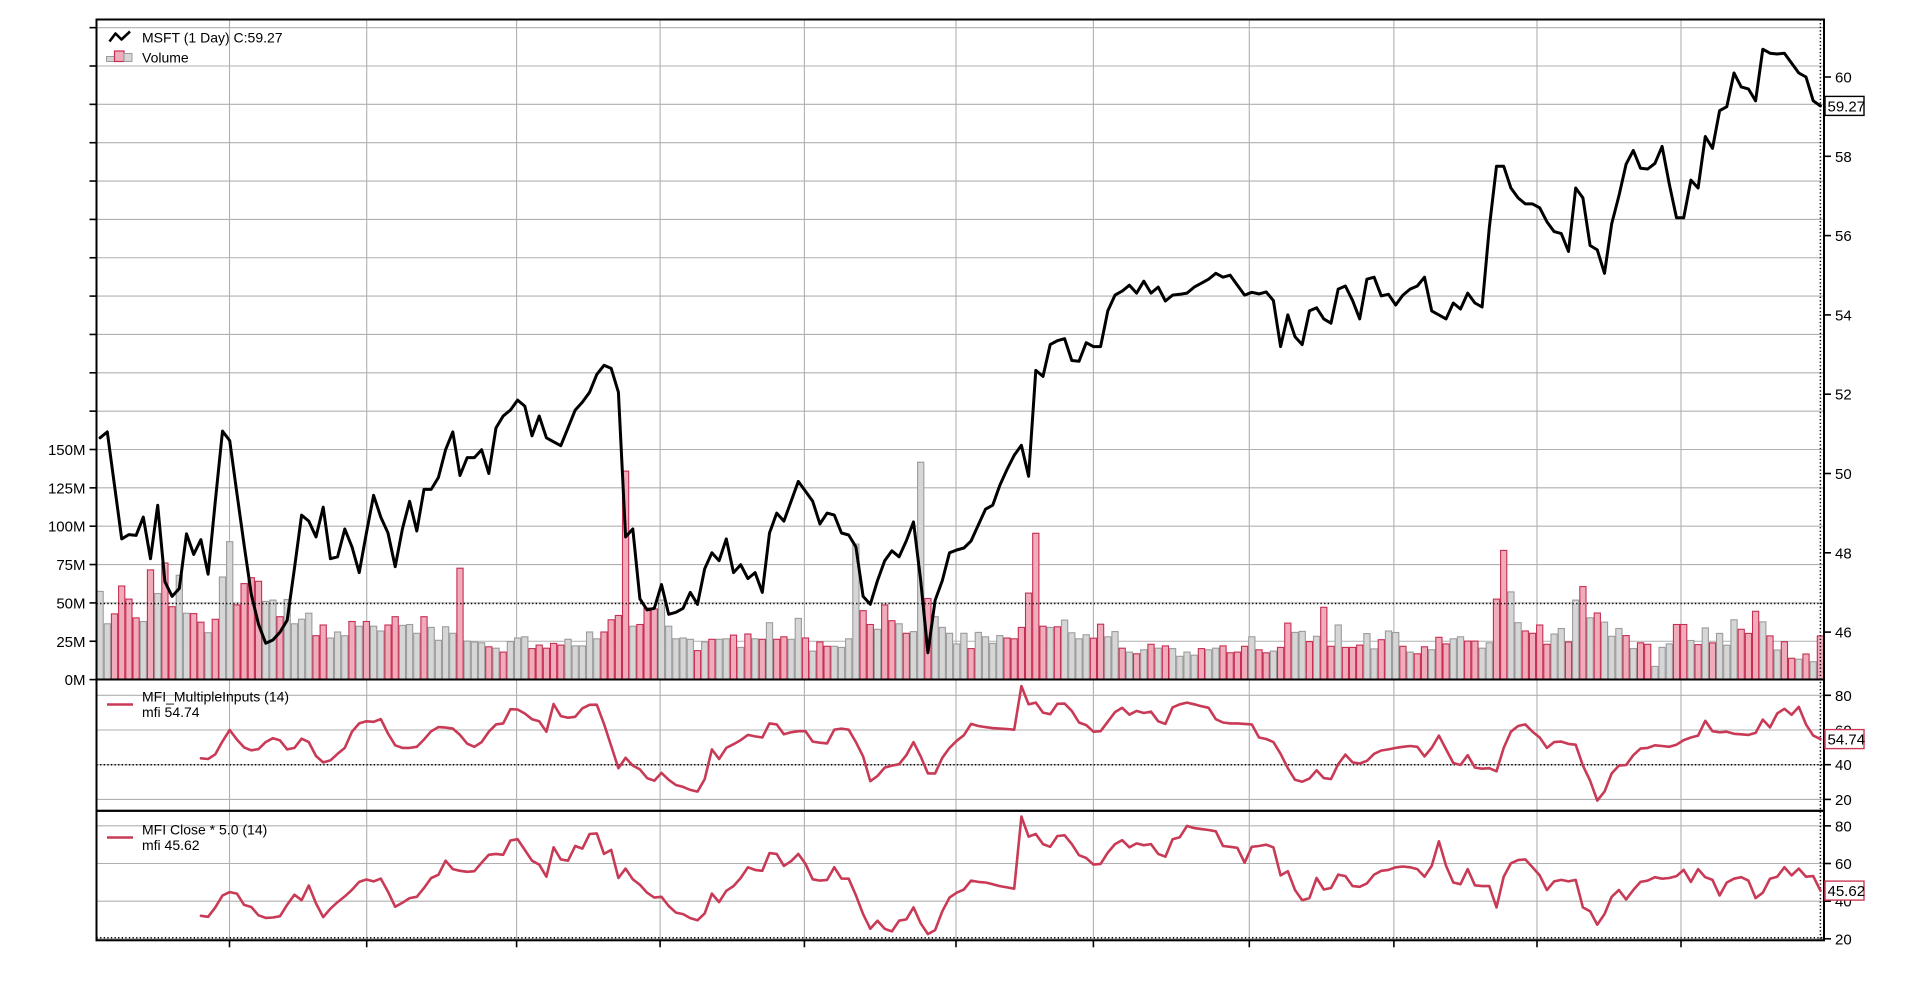  Describe the element at coordinates (1843, 395) in the screenshot. I see `svg-text: 52` at that location.